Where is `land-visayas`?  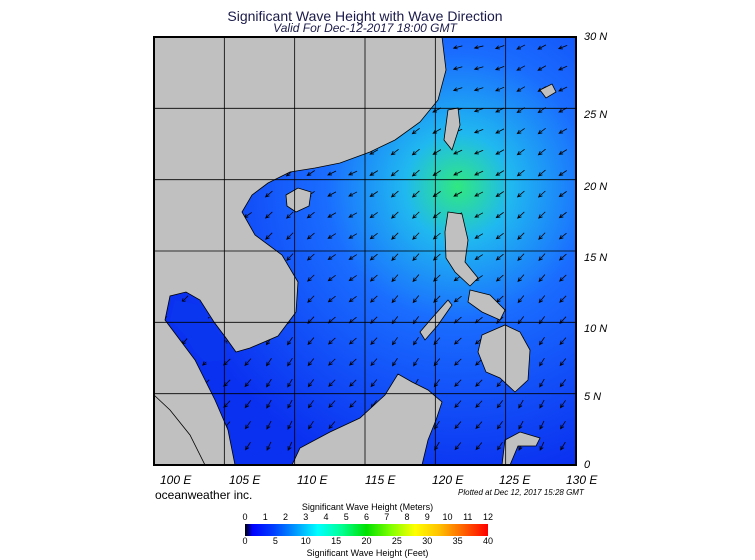 land-visayas is located at coordinates (486, 305).